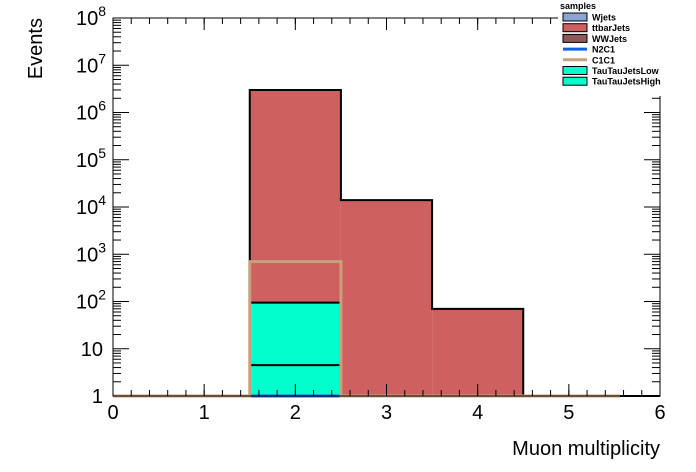 The image size is (696, 472). What do you see at coordinates (91, 252) in the screenshot?
I see `y-tick-label: 10³` at bounding box center [91, 252].